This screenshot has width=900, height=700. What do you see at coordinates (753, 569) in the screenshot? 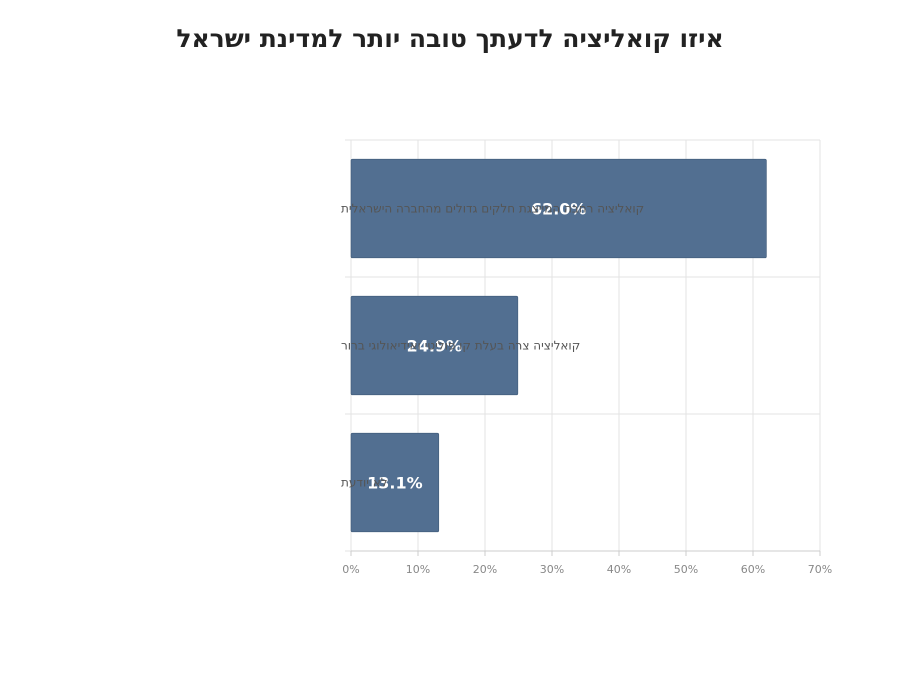
I see `x-tick-label: 60%` at bounding box center [753, 569].